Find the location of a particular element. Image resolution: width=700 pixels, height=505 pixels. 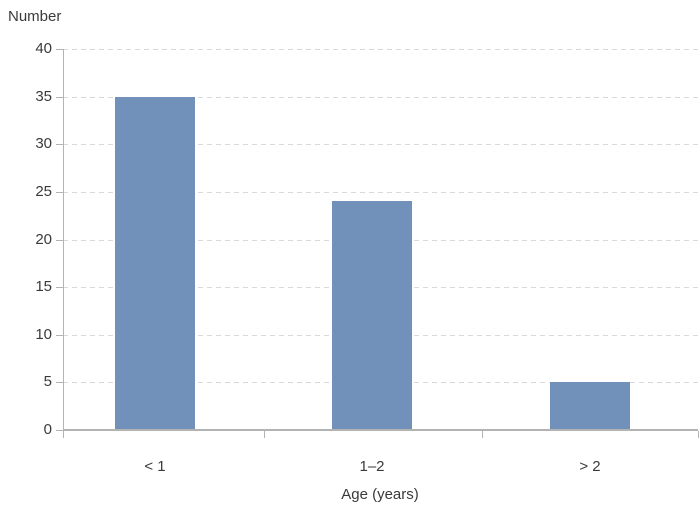

x-axis-title: Age (years) is located at coordinates (380, 494).